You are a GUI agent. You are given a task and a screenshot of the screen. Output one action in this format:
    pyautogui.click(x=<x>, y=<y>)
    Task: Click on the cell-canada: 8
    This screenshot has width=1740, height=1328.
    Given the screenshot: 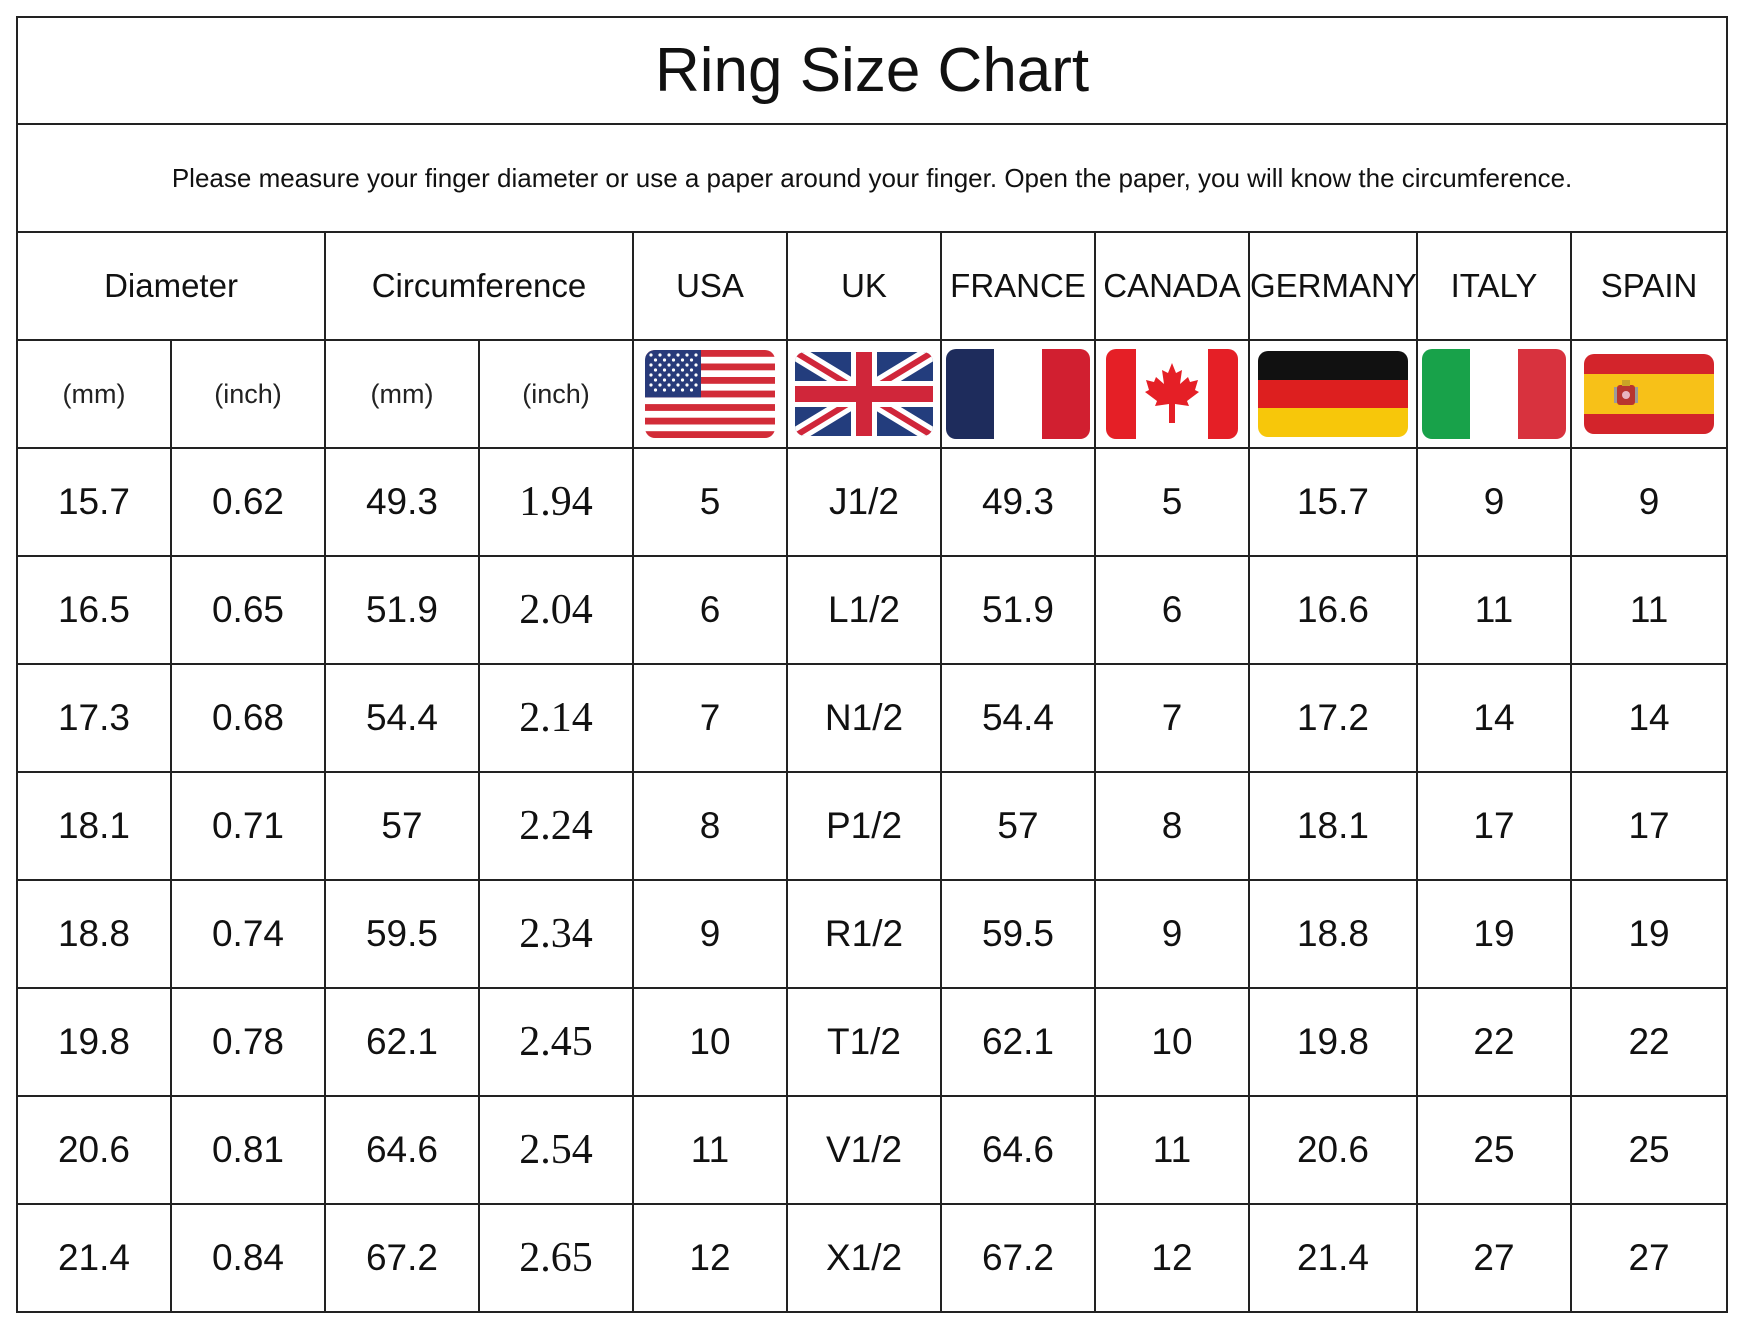 What is the action you would take?
    pyautogui.click(x=1172, y=826)
    